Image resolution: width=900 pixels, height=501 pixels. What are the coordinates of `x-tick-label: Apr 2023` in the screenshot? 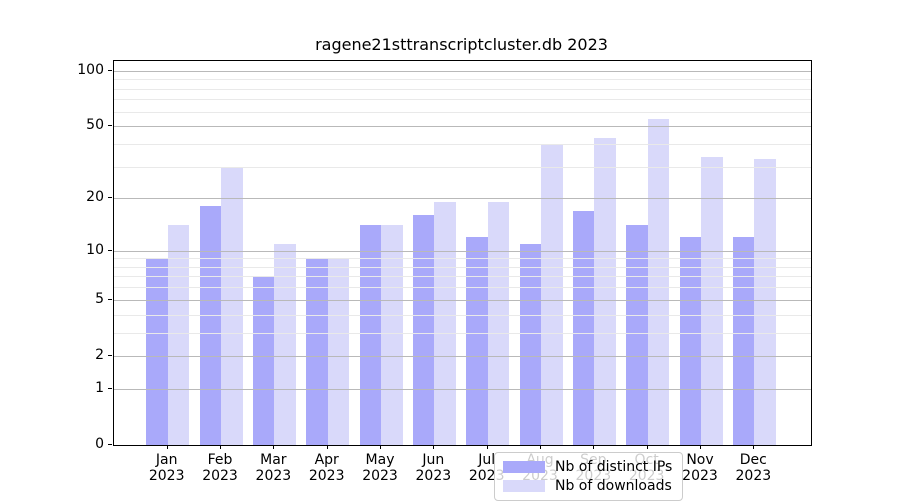 It's located at (326, 468).